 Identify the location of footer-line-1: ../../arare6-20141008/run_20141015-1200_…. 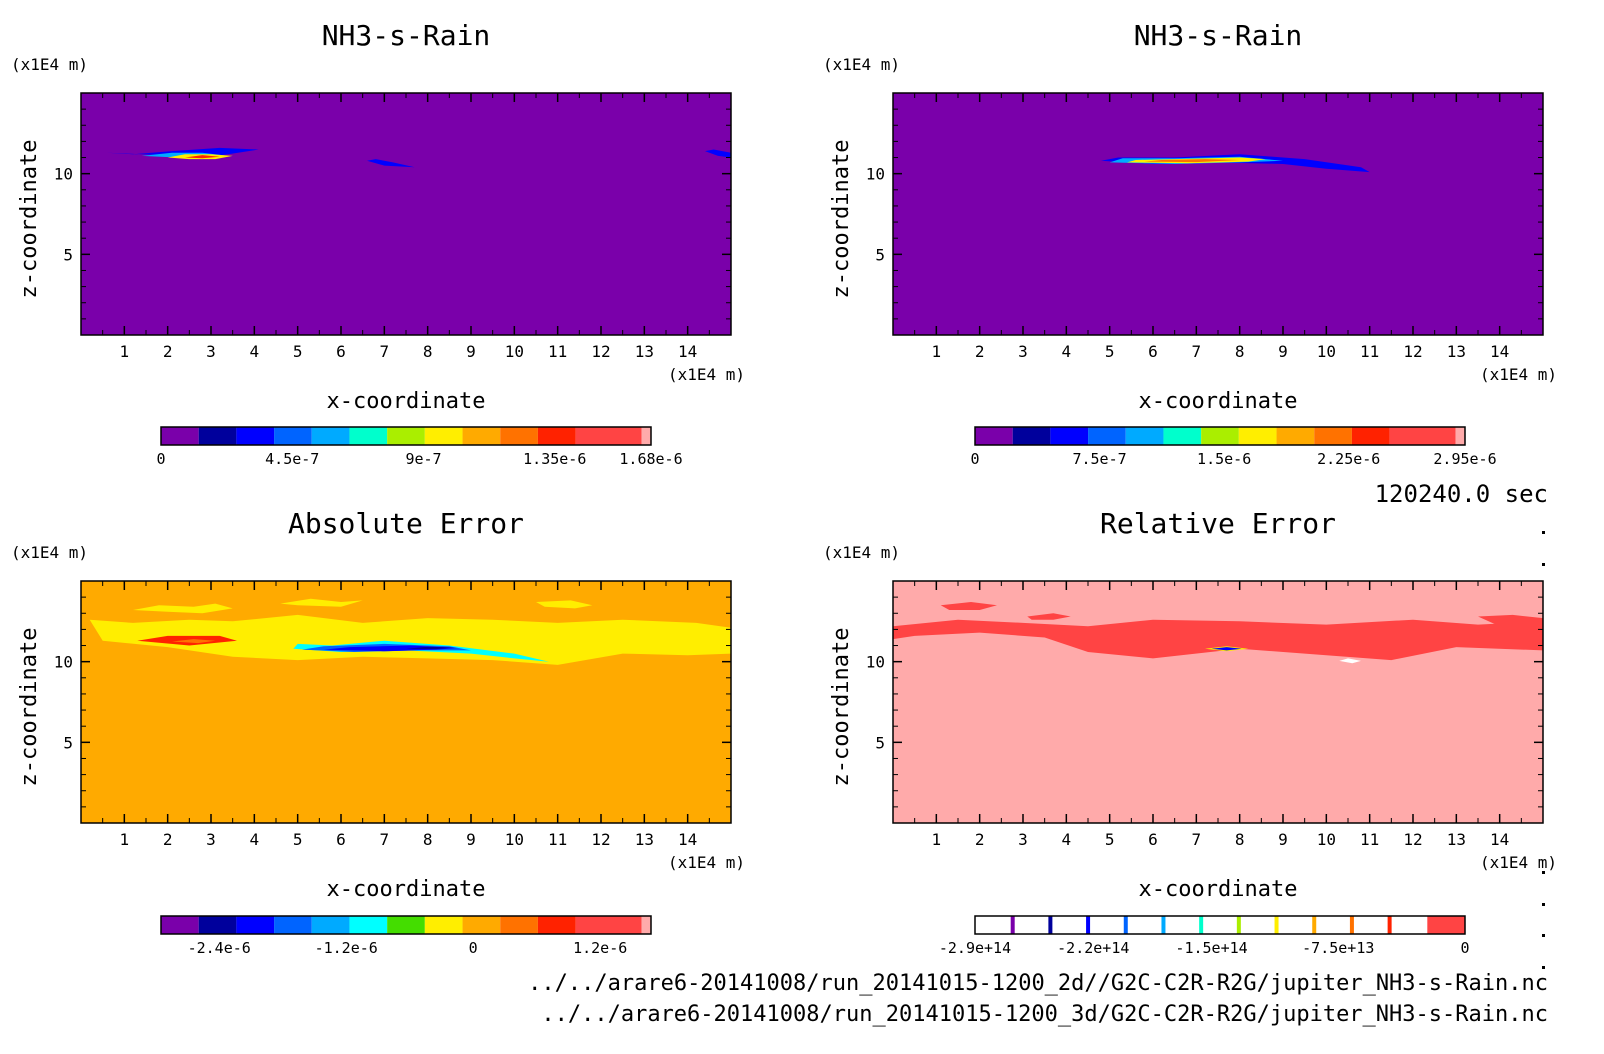
(1038, 983).